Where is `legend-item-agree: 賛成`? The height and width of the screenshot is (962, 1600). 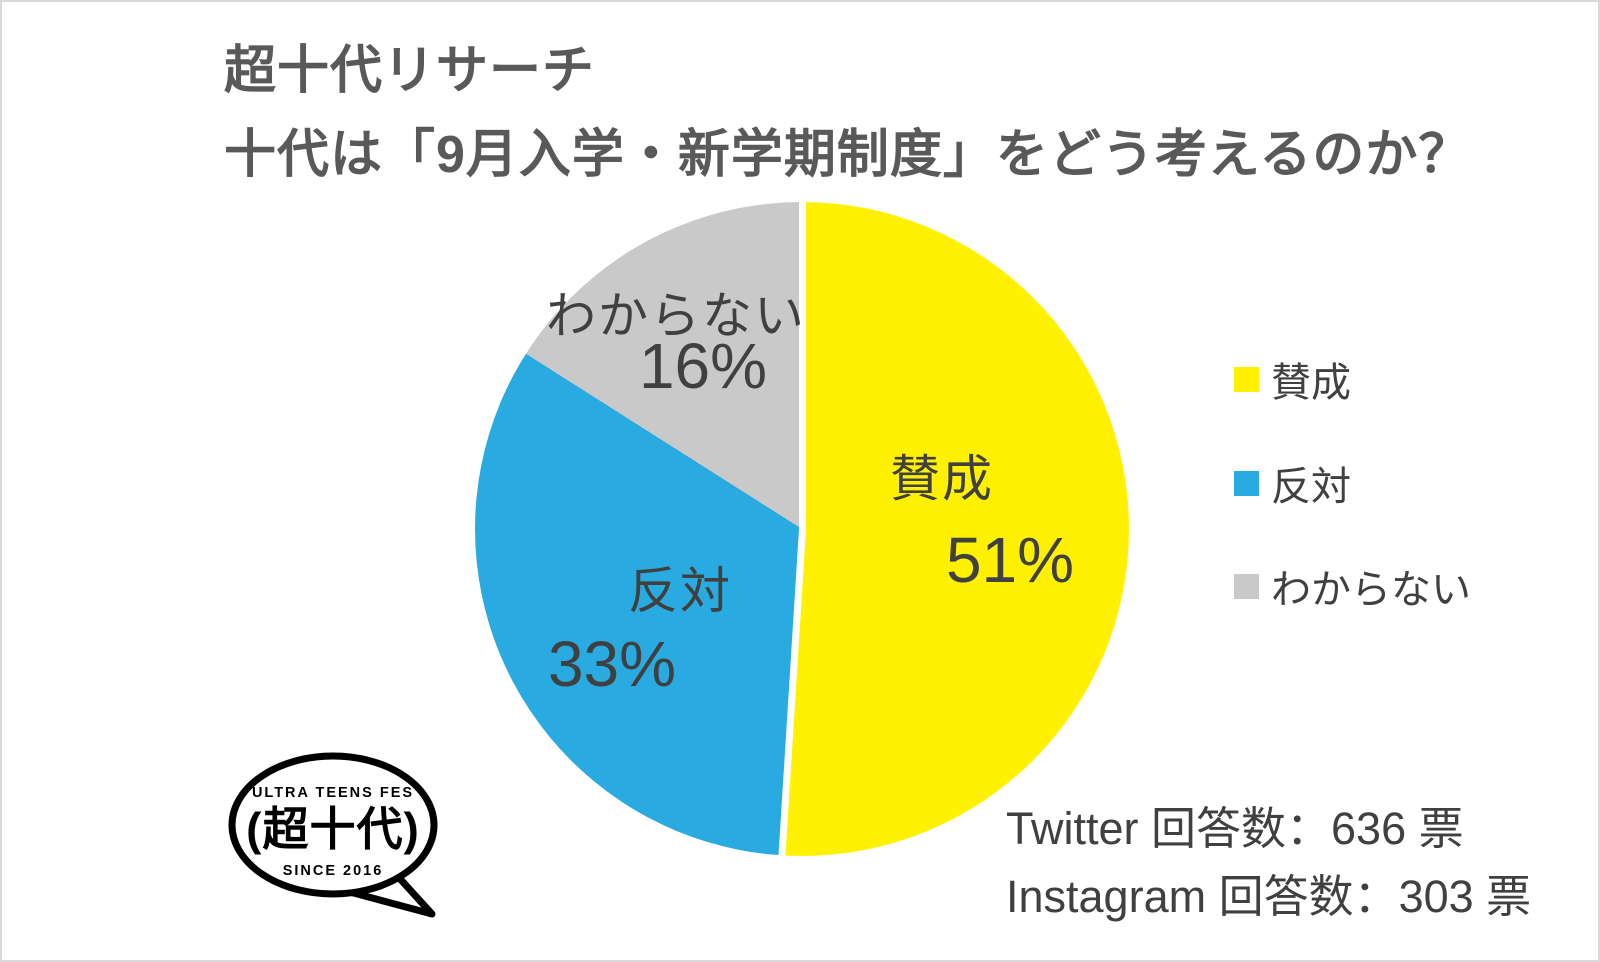 legend-item-agree: 賛成 is located at coordinates (1292, 379).